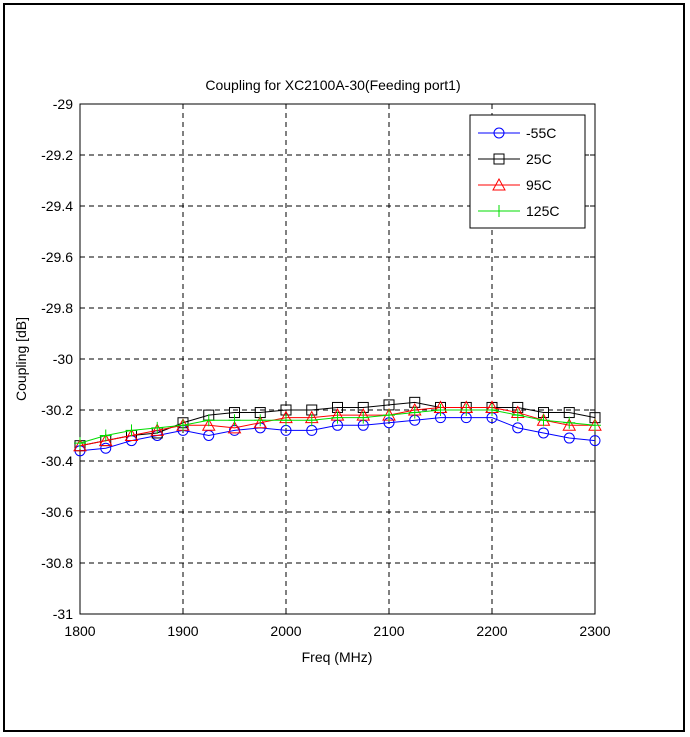 This screenshot has height=737, width=690. I want to click on y-tick-label: -29, so click(63, 104).